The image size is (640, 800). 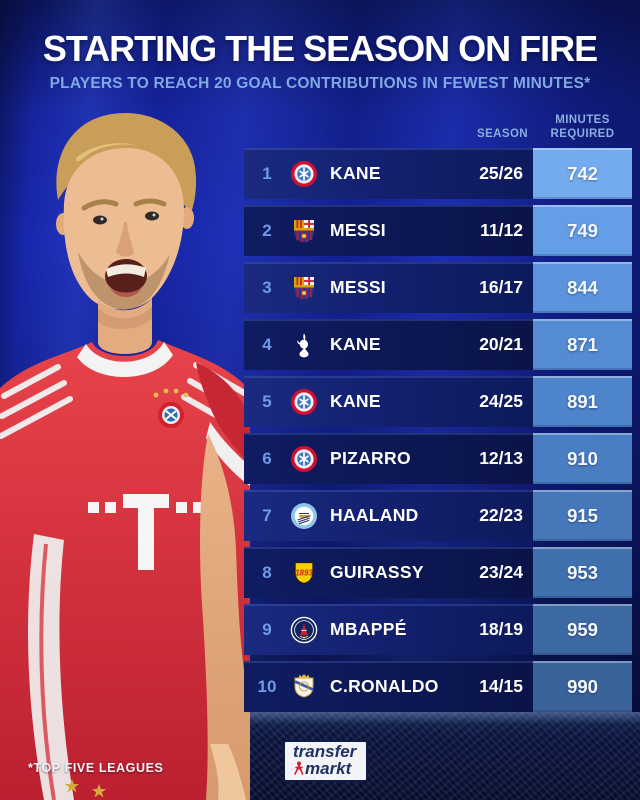 I want to click on rank-label: 8, so click(x=267, y=572).